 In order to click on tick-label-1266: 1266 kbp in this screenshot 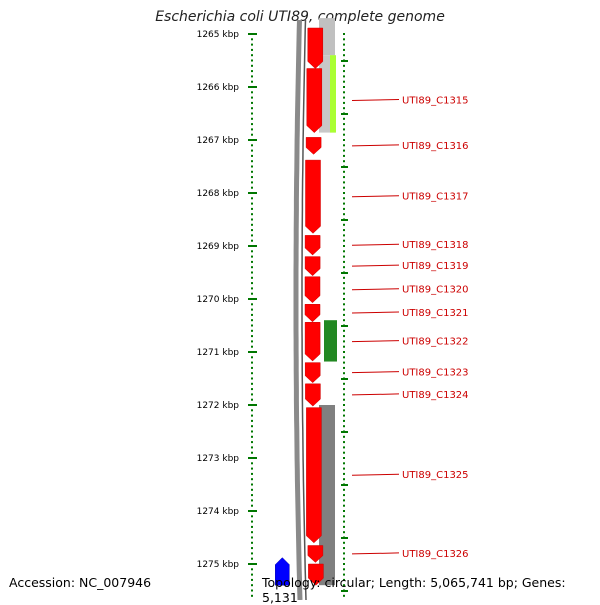, I will do `click(218, 88)`.